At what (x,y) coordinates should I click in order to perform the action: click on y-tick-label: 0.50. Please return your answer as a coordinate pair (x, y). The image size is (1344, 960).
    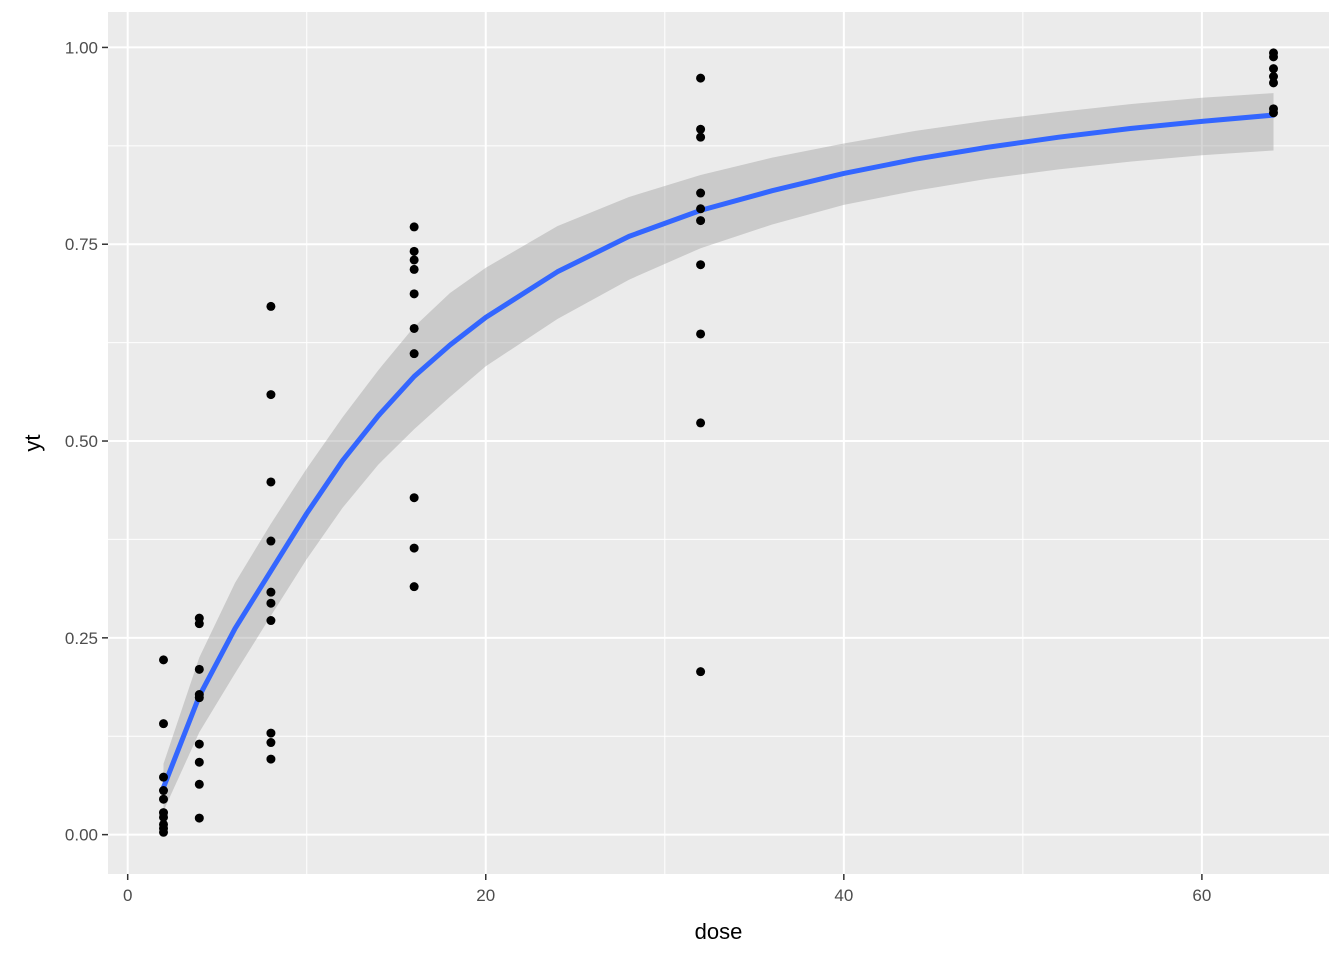
    Looking at the image, I should click on (81, 441).